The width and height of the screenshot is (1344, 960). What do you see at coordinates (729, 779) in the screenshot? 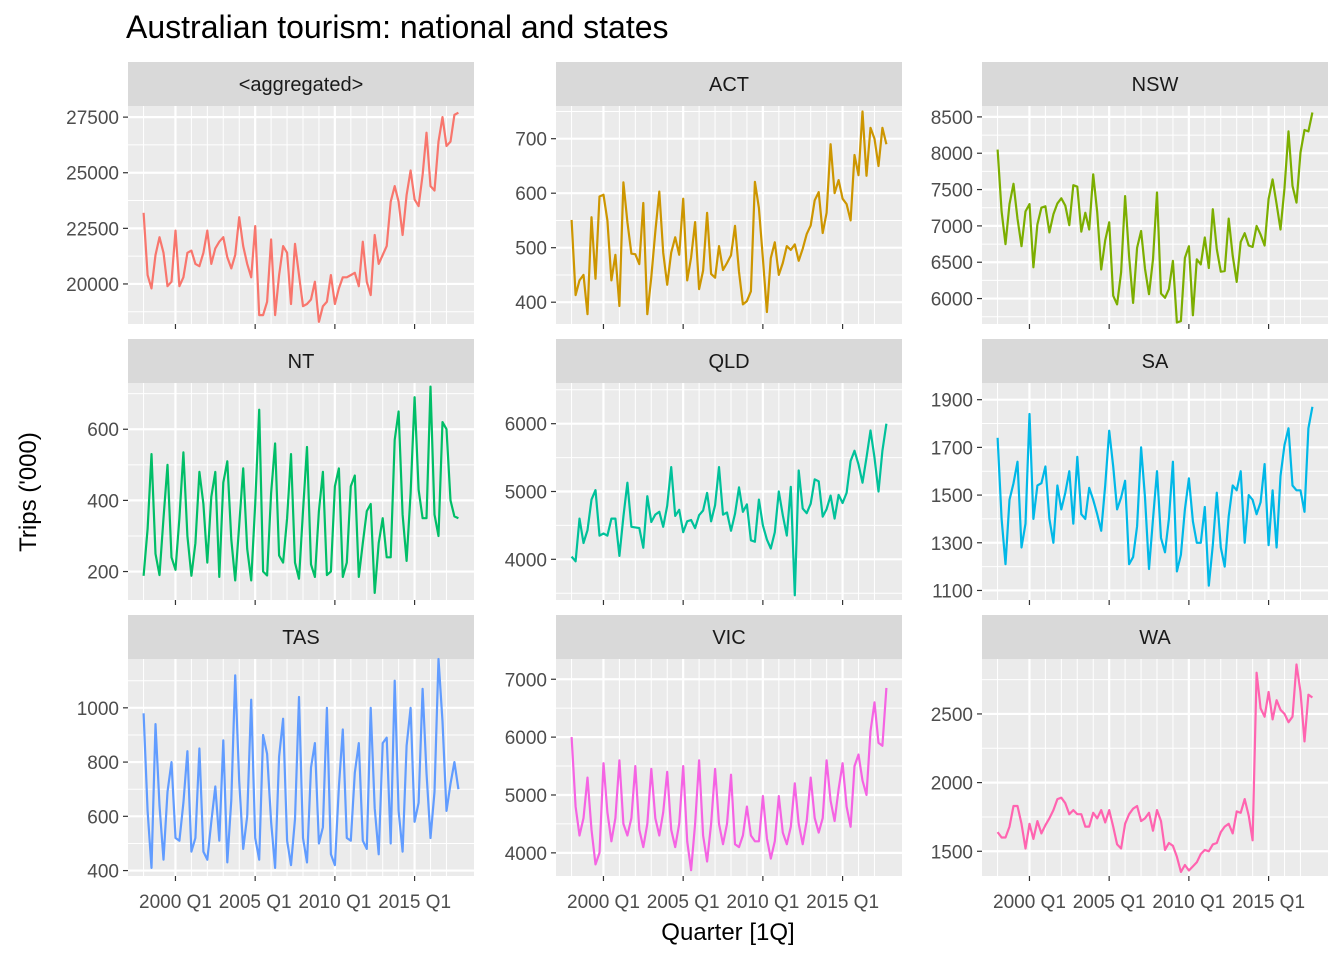
I see `series-line-vic` at bounding box center [729, 779].